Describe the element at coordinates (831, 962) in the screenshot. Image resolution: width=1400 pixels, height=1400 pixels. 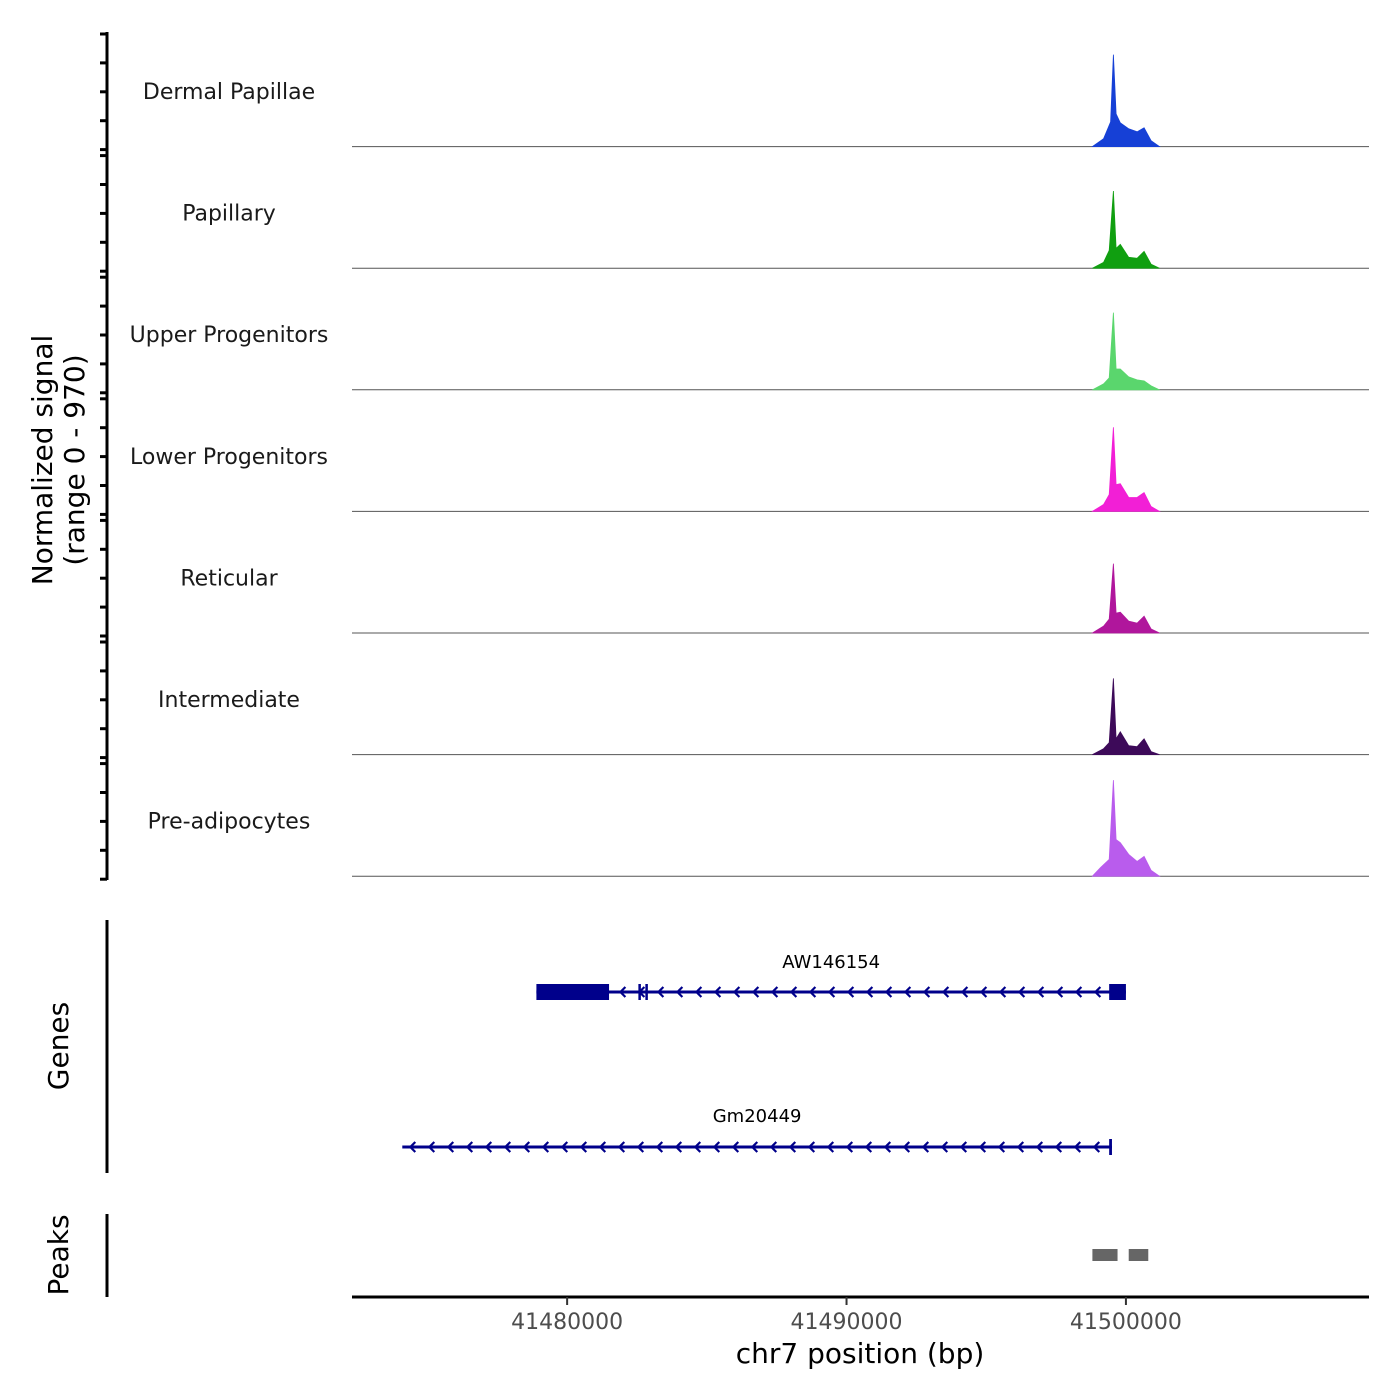
I see `gene-label: AW146154` at that location.